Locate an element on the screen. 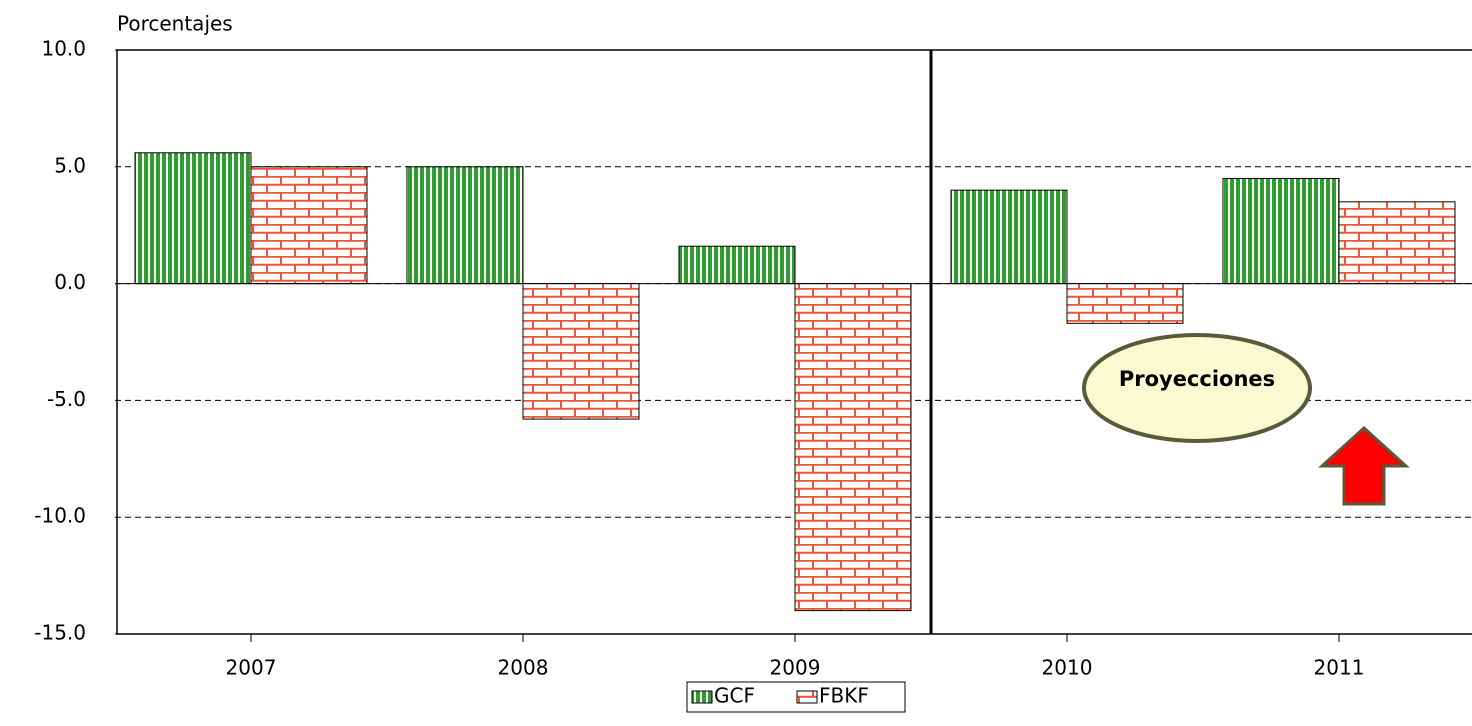  y-tick-label: 5.0 is located at coordinates (70, 165).